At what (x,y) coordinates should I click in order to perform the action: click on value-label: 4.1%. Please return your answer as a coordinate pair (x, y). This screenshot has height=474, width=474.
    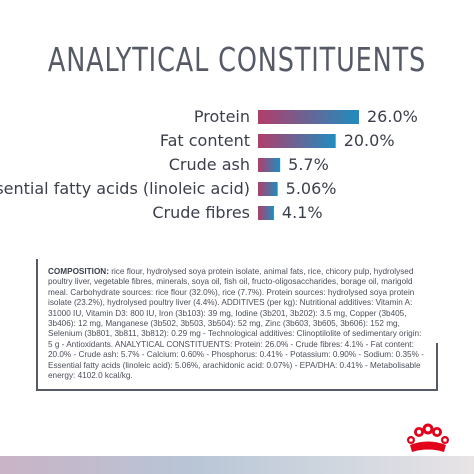
    Looking at the image, I should click on (302, 212).